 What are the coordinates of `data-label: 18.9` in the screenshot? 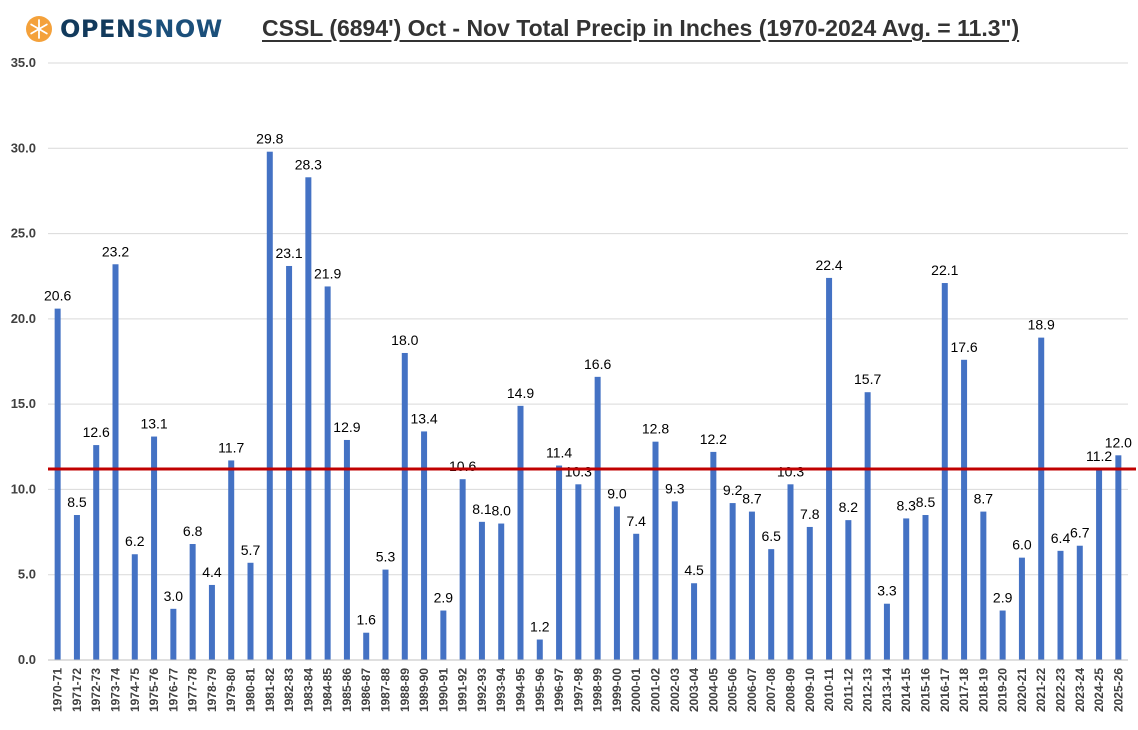 It's located at (1041, 325).